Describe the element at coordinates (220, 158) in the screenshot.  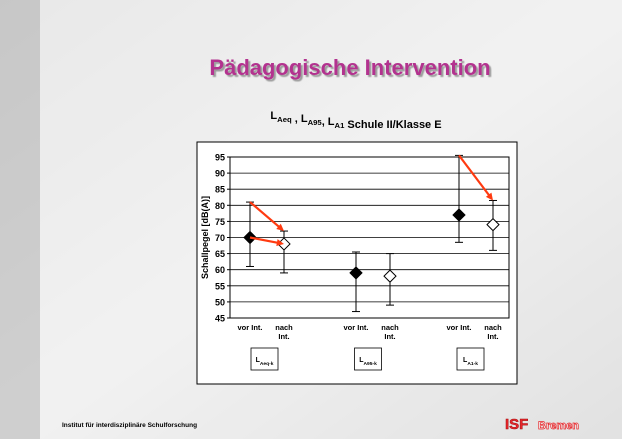
I see `y-tick-label: 95` at that location.